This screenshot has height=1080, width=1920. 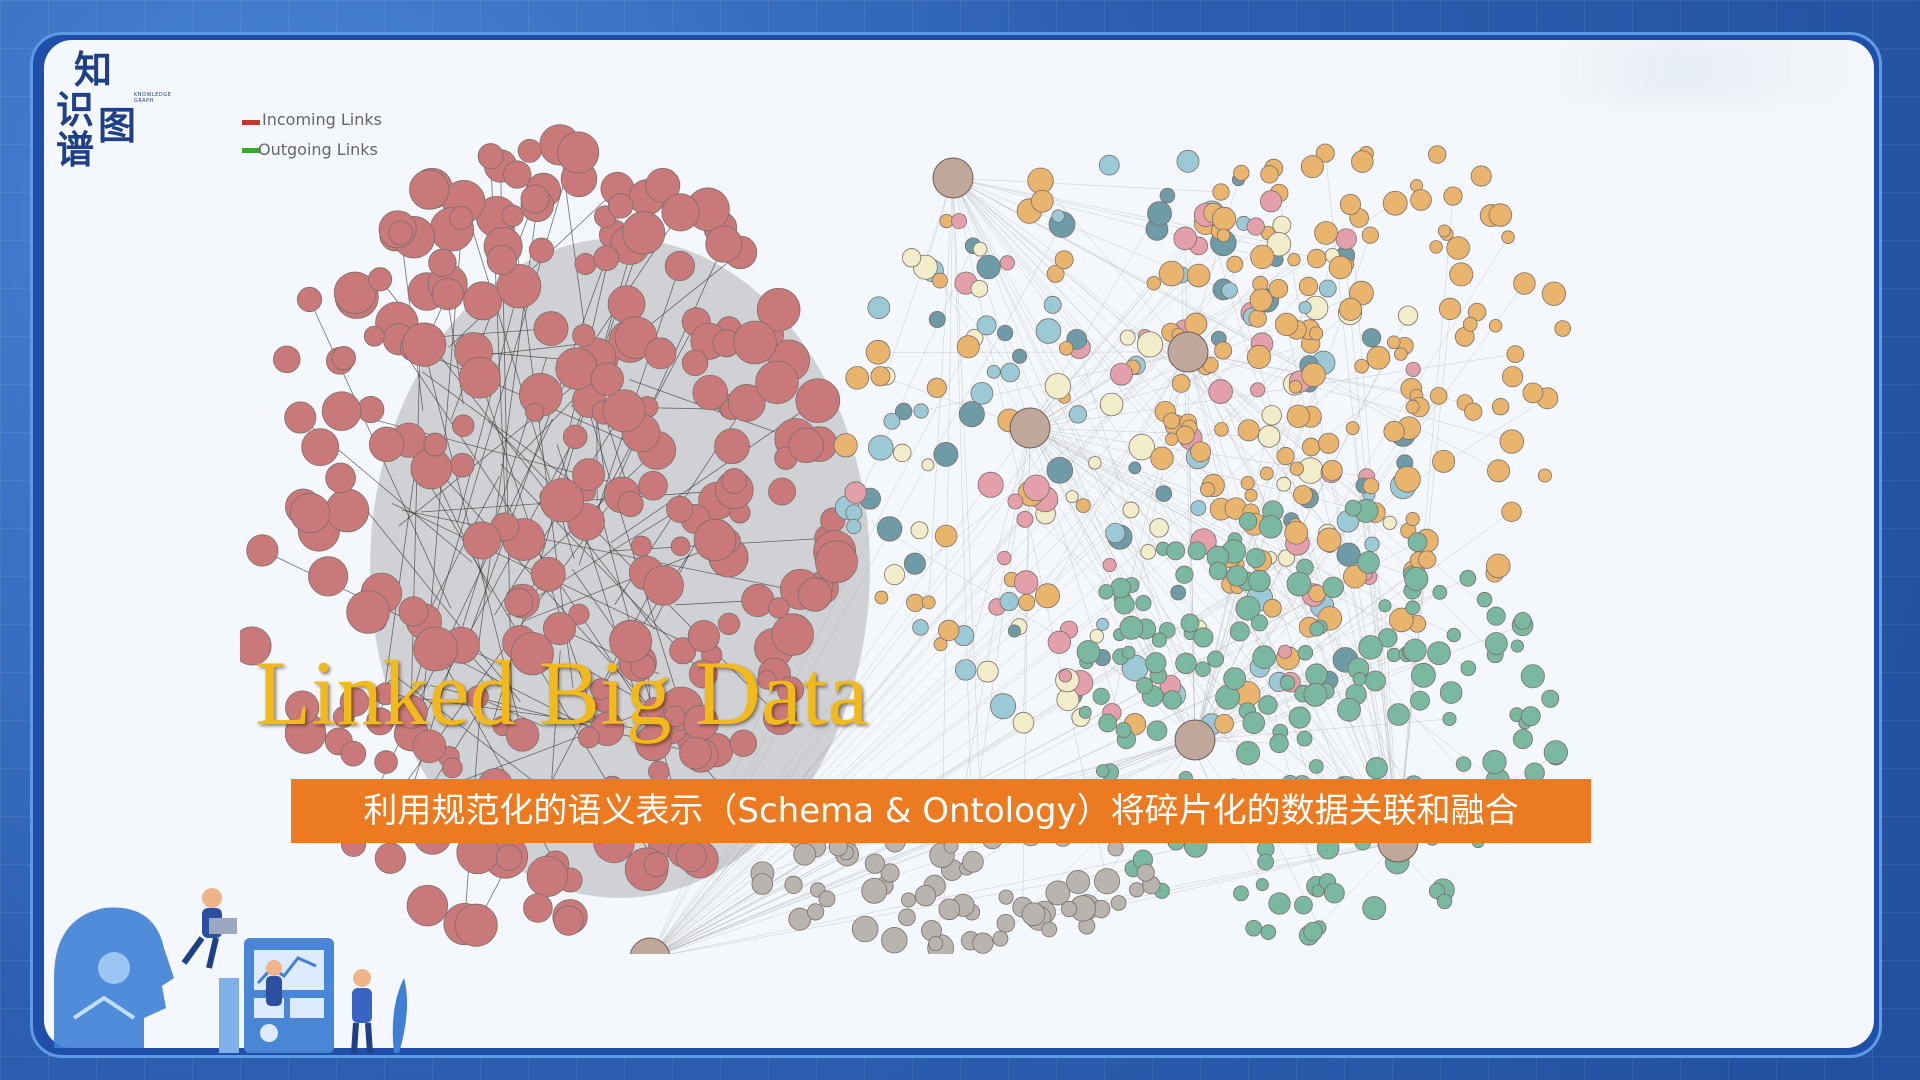 What do you see at coordinates (75, 150) in the screenshot?
I see `logo-char-4: 谱` at bounding box center [75, 150].